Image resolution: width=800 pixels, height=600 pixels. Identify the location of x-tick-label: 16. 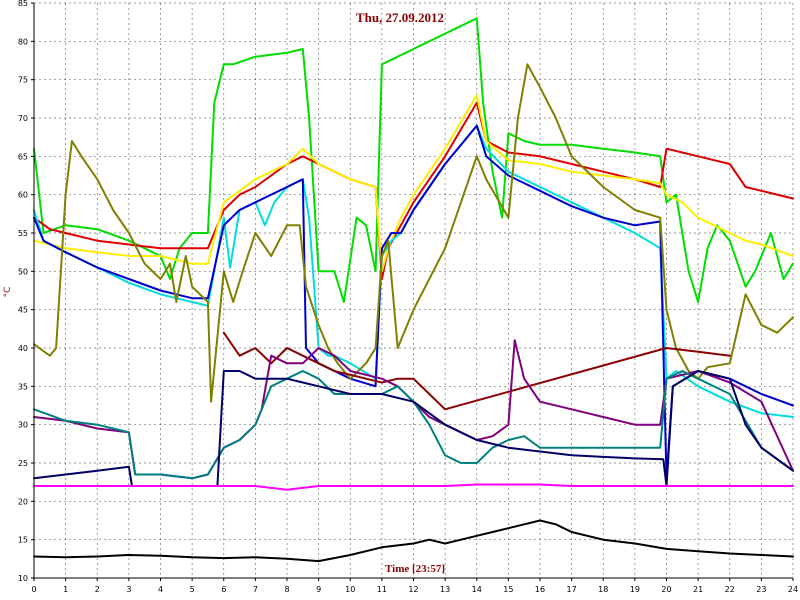
(540, 589).